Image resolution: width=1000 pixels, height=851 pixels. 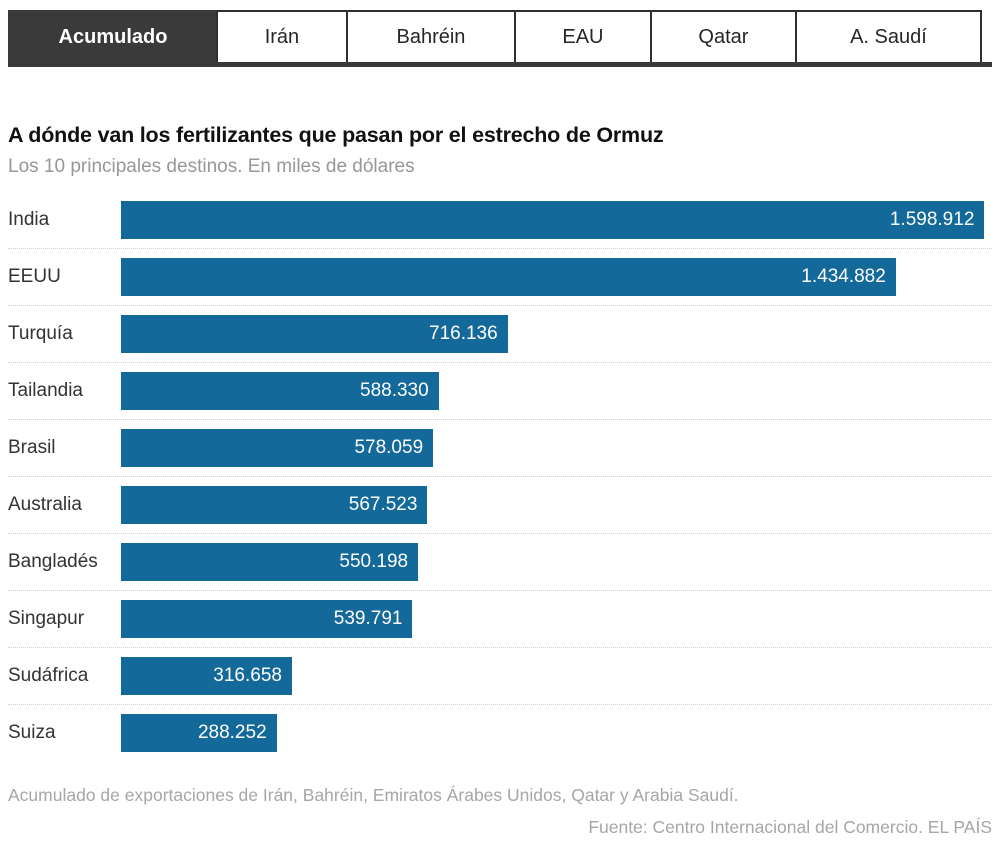 What do you see at coordinates (556, 619) in the screenshot?
I see `bar-track: 539.791` at bounding box center [556, 619].